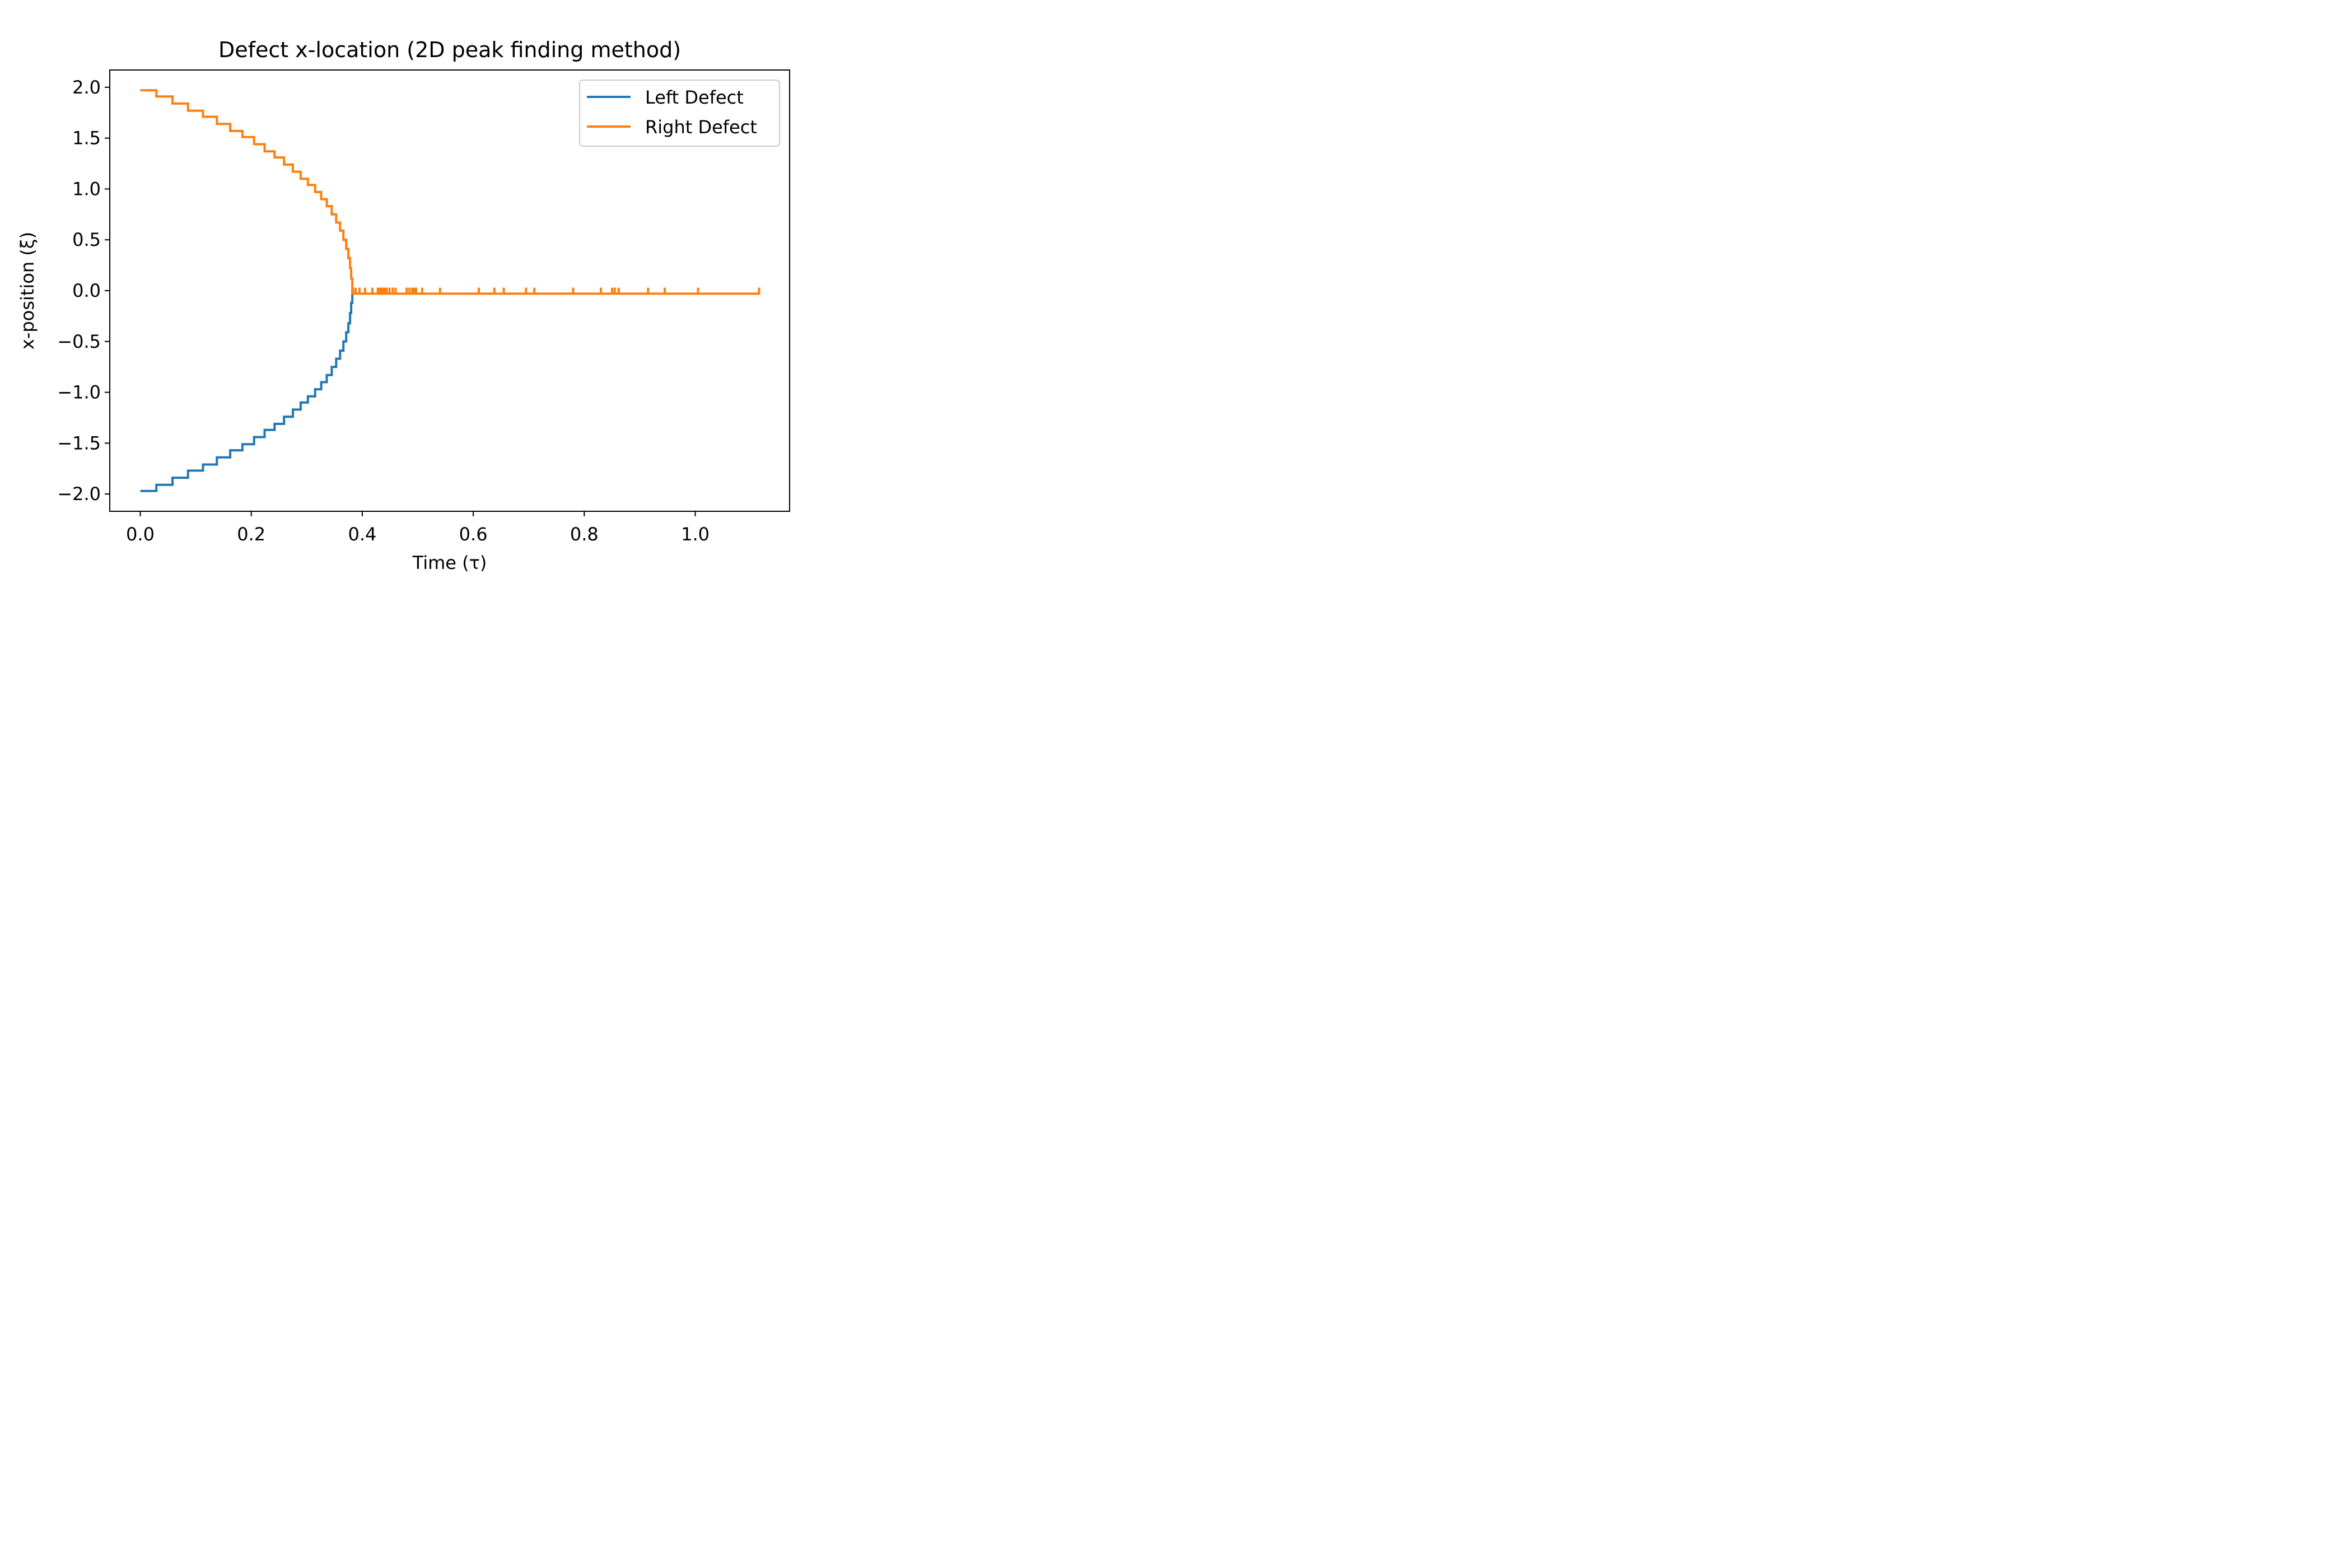 This screenshot has height=1568, width=2352. What do you see at coordinates (418, 528) in the screenshot?
I see `x-axis-ticks: 0.0 0.2 0.4 0.6 0.8 1.0` at bounding box center [418, 528].